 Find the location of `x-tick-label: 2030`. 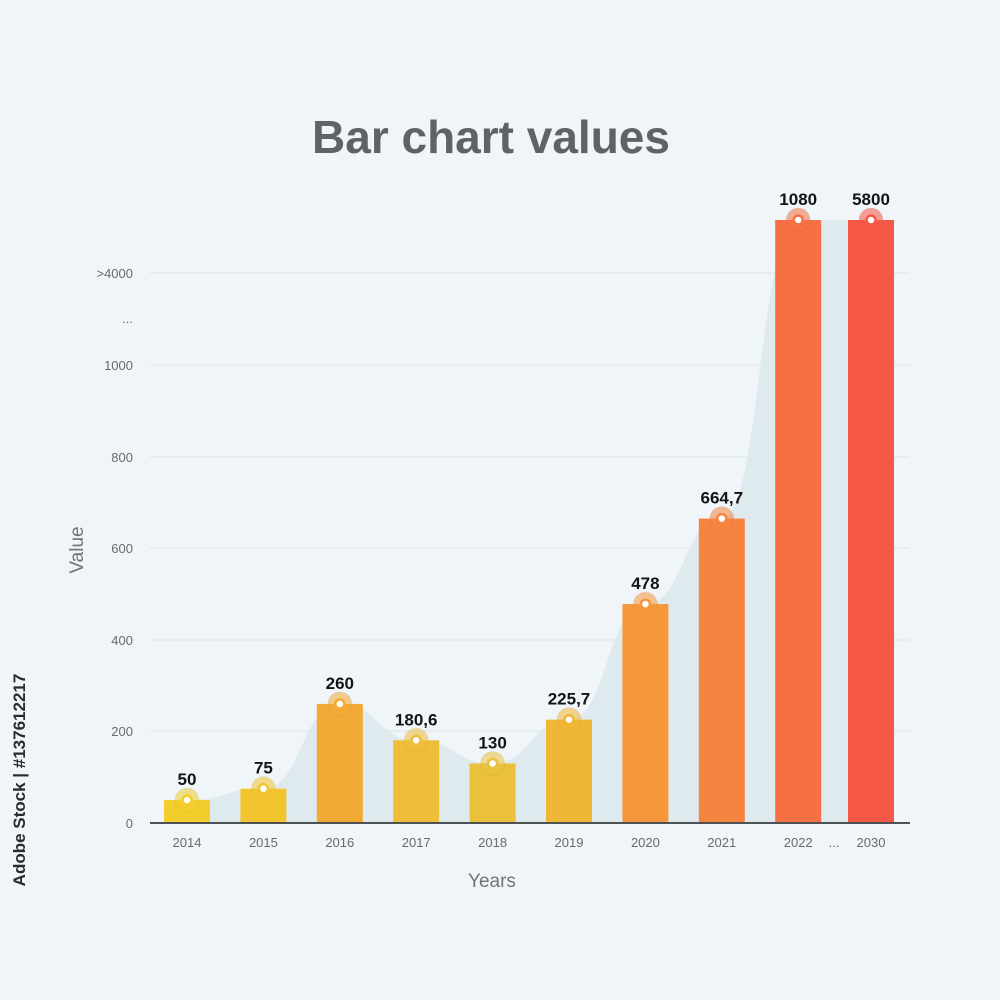

x-tick-label: 2030 is located at coordinates (871, 842).